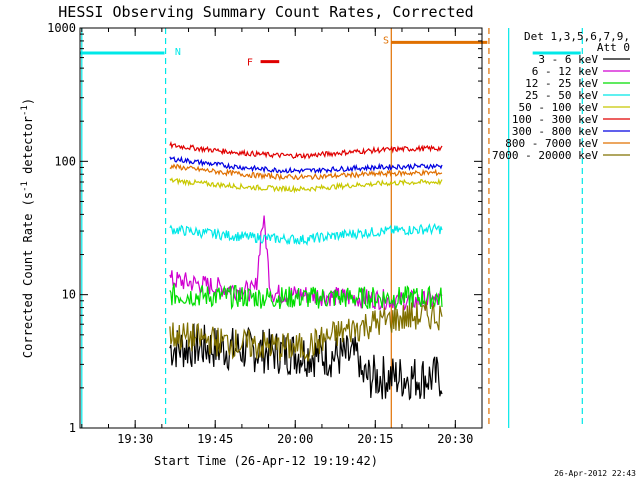 This screenshot has width=640, height=480. What do you see at coordinates (72, 428) in the screenshot?
I see `y-tick-label-0: 1` at bounding box center [72, 428].